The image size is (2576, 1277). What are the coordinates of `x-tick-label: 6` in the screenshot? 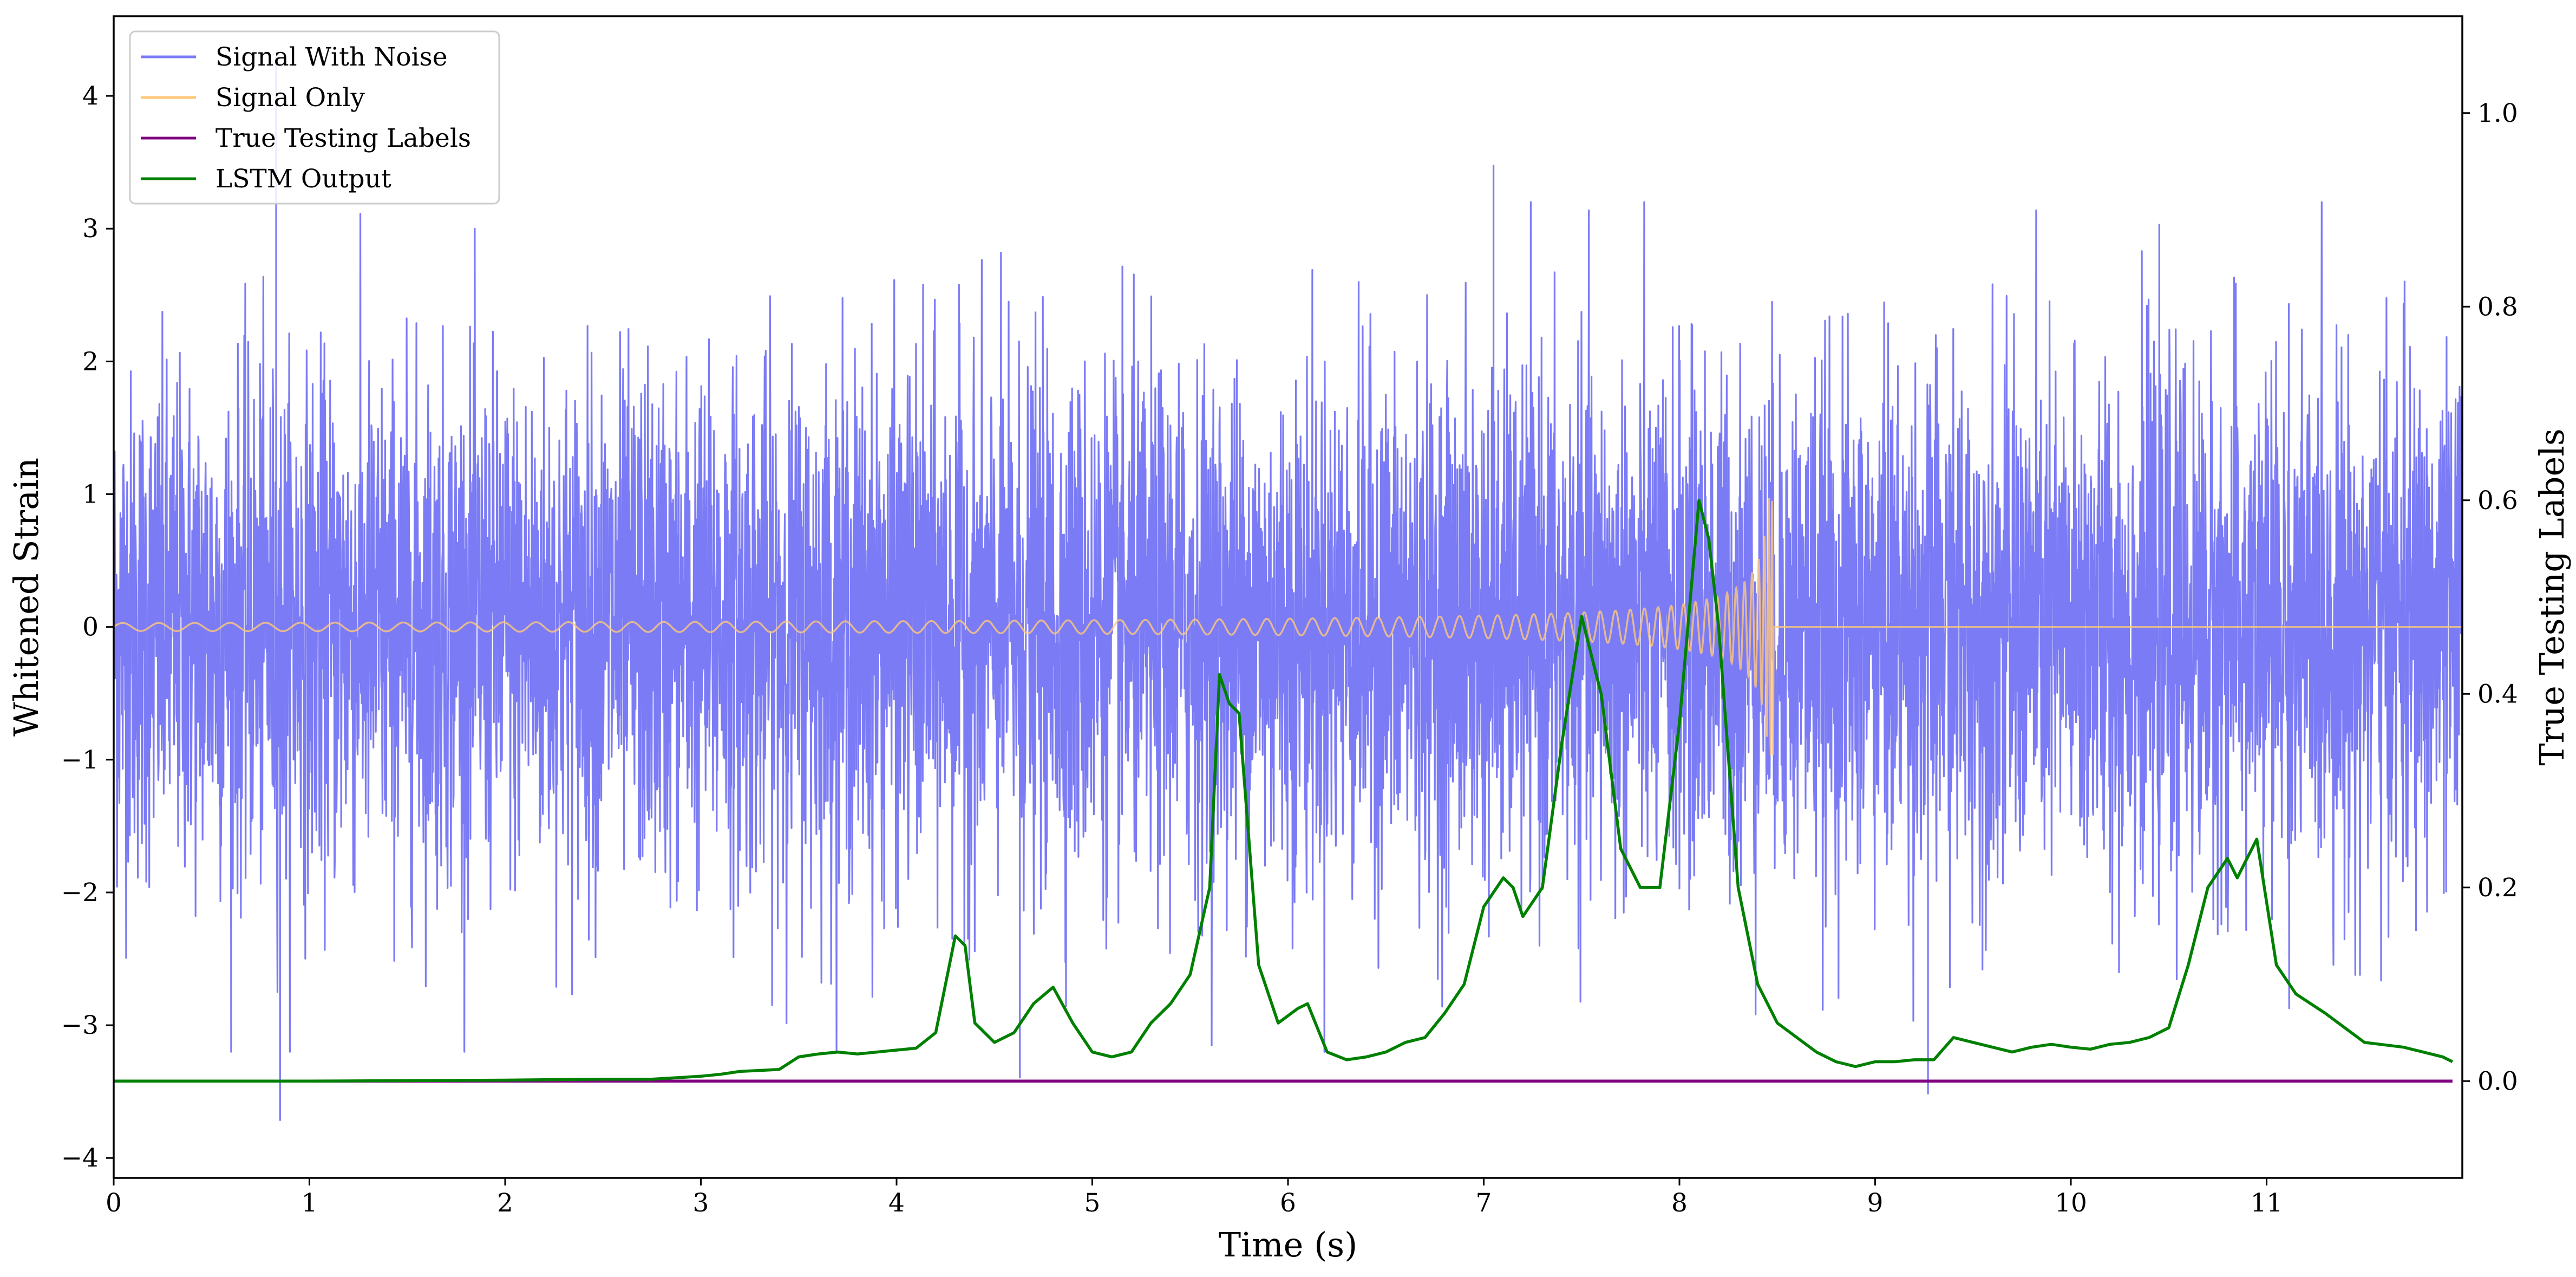 It's located at (1288, 1203).